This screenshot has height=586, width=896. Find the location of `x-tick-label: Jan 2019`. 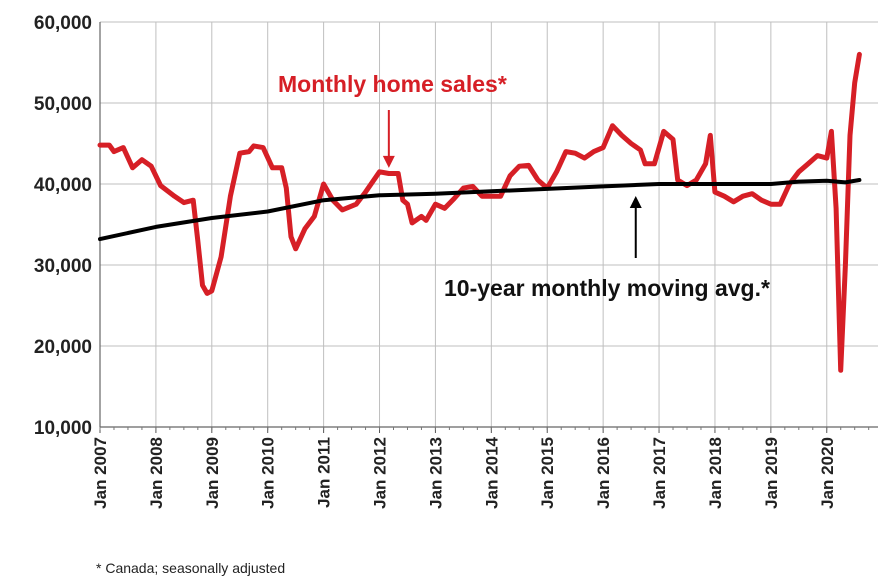

x-tick-label: Jan 2019 is located at coordinates (771, 473).